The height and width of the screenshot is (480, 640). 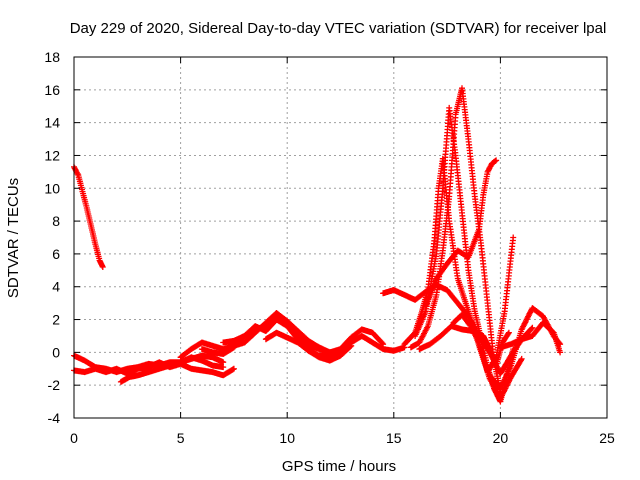 I want to click on y-tick-label: 6, so click(x=56, y=254).